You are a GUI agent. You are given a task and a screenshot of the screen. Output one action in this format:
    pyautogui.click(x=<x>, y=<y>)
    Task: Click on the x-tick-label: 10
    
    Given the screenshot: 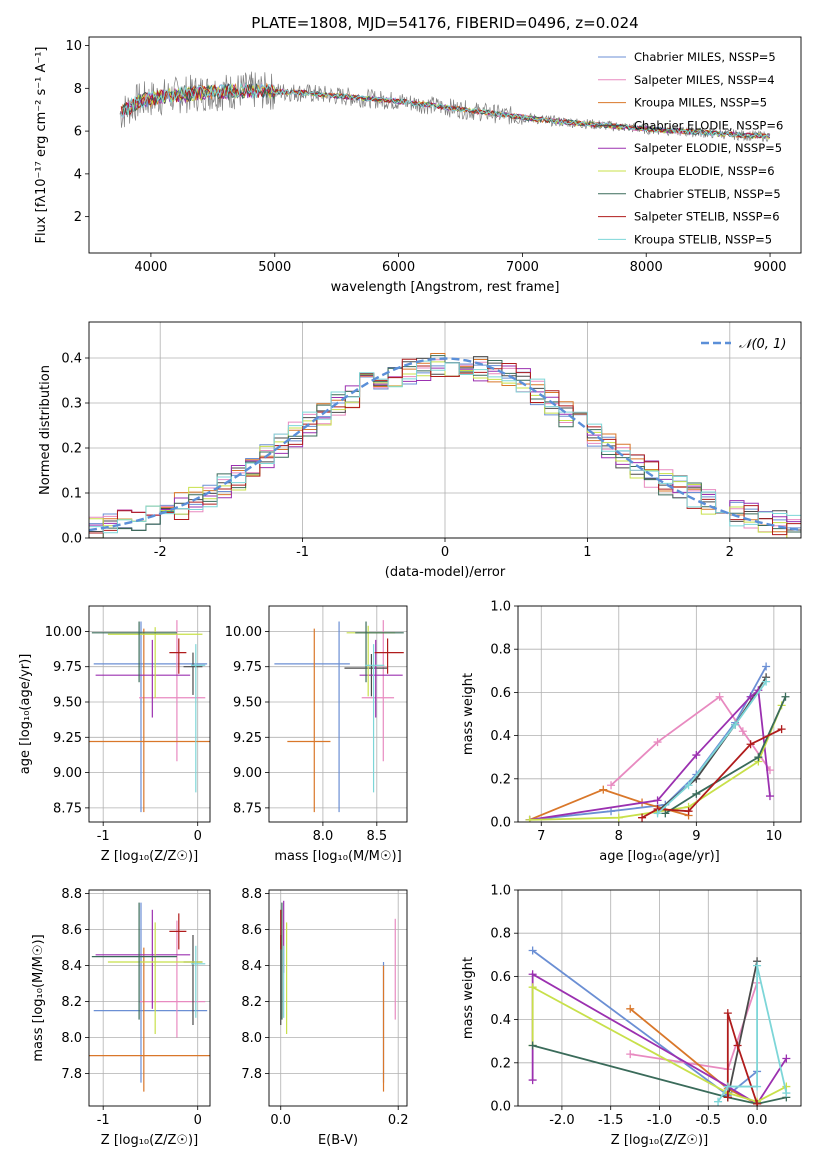 What is the action you would take?
    pyautogui.click(x=774, y=836)
    